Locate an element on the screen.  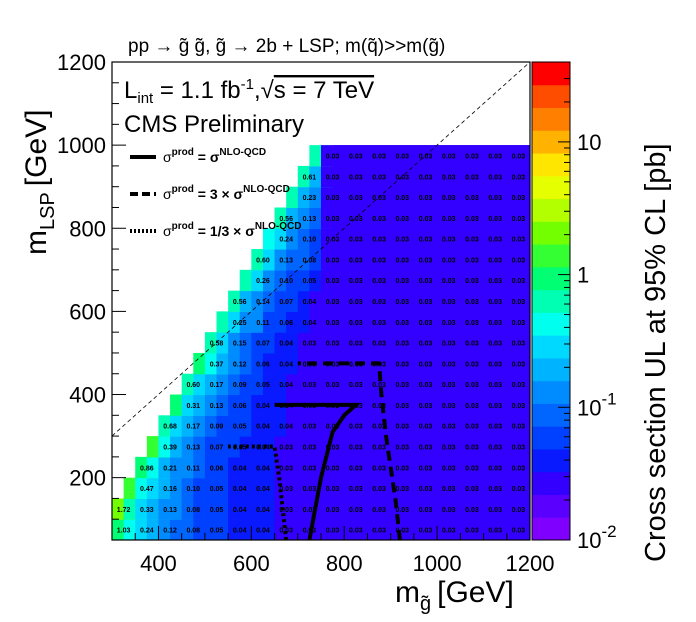
z-tick-label: 10-1 is located at coordinates (597, 404).